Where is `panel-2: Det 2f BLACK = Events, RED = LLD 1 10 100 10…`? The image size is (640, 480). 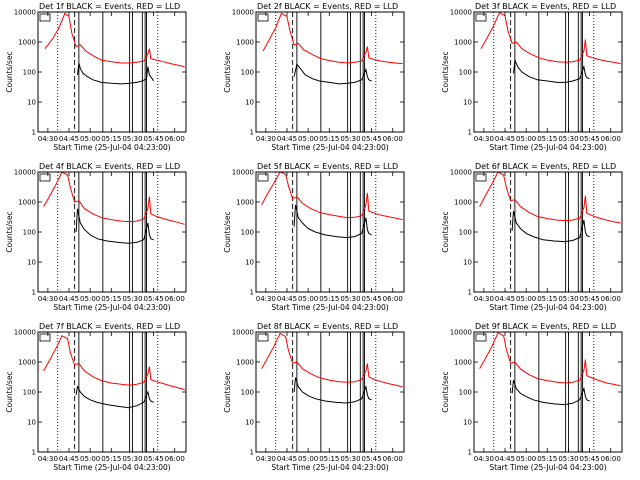 panel-2: Det 2f BLACK = Events, RED = LLD 1 10 100 10… is located at coordinates (314, 77).